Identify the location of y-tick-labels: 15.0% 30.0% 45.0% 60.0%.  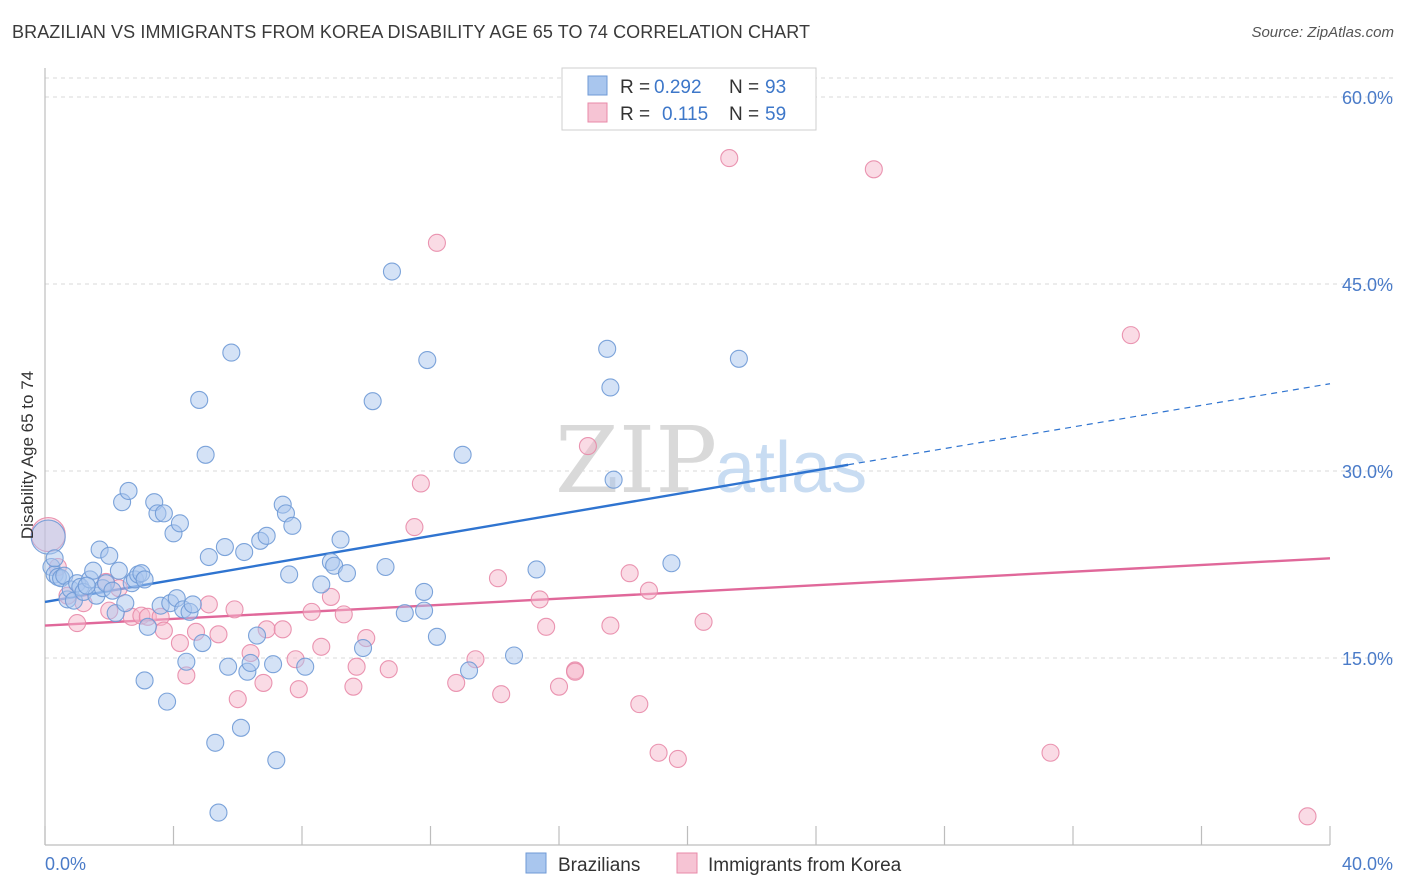
(1367, 378).